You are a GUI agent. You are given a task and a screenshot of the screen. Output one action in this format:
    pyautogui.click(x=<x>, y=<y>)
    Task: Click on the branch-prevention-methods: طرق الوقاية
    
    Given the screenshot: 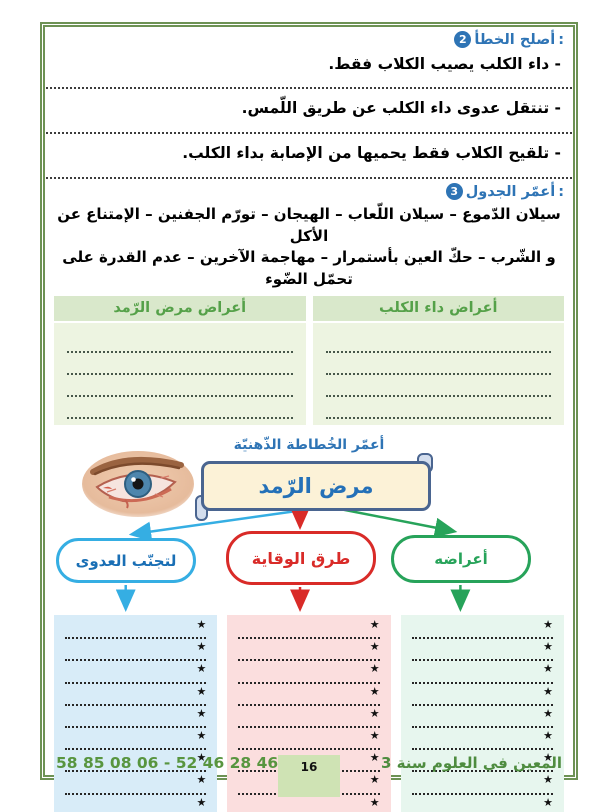 What is the action you would take?
    pyautogui.click(x=301, y=558)
    